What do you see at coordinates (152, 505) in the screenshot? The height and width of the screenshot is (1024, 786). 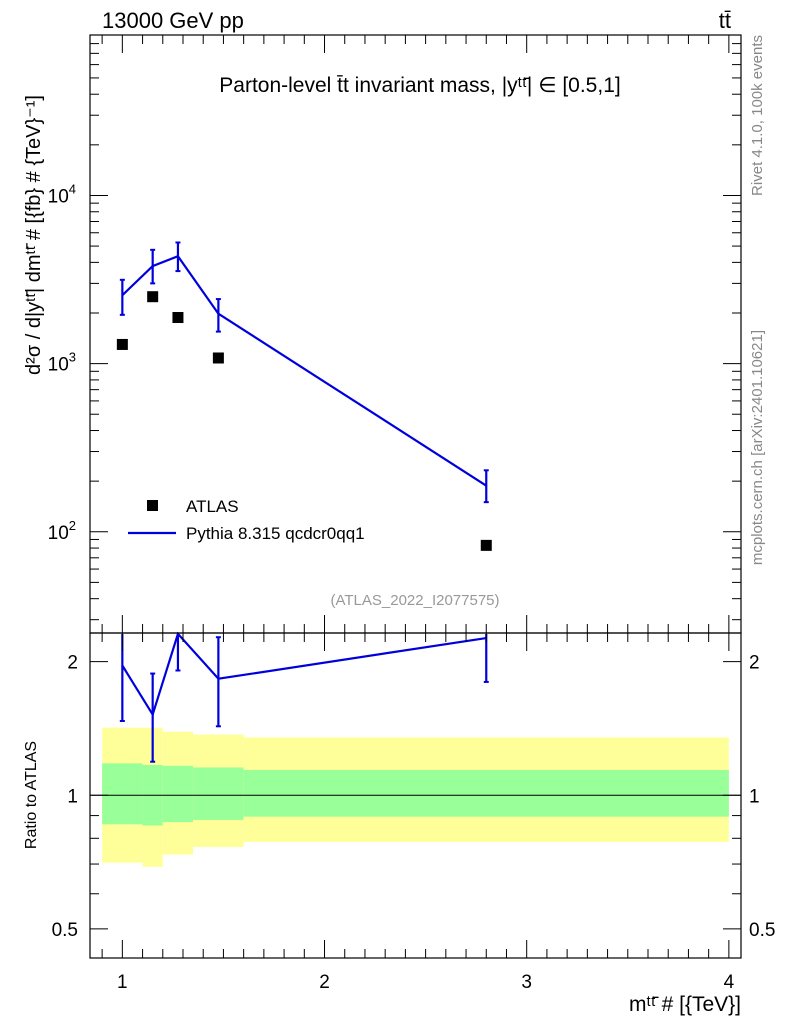 I see `legend-data-marker` at bounding box center [152, 505].